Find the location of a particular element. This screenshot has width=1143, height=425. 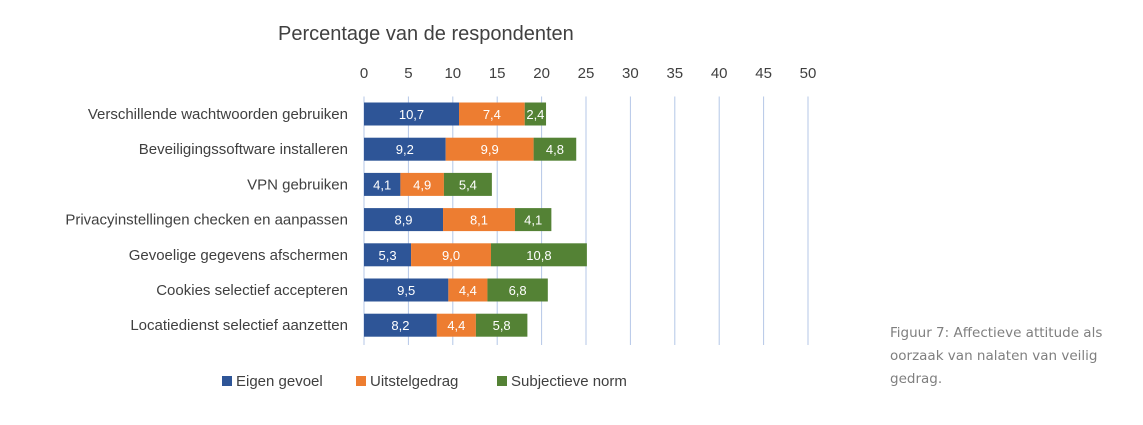

x-tick-label: 5 is located at coordinates (408, 73).